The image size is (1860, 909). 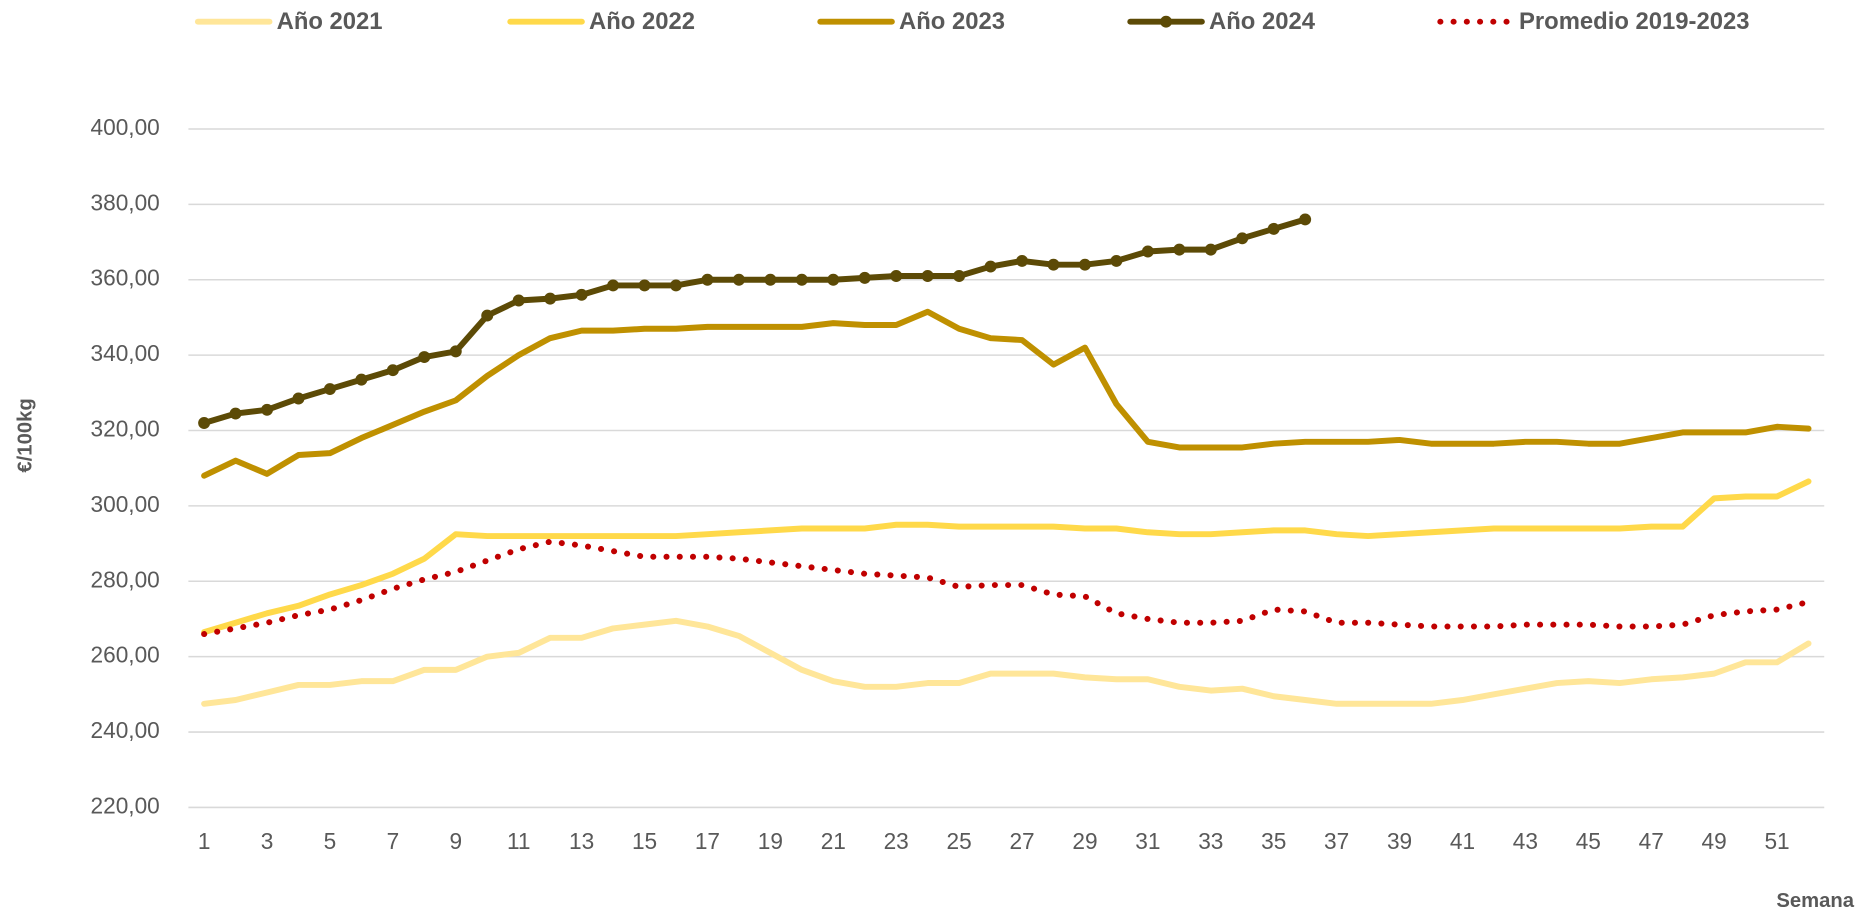 I want to click on x-tick-label: 35, so click(x=1273, y=841).